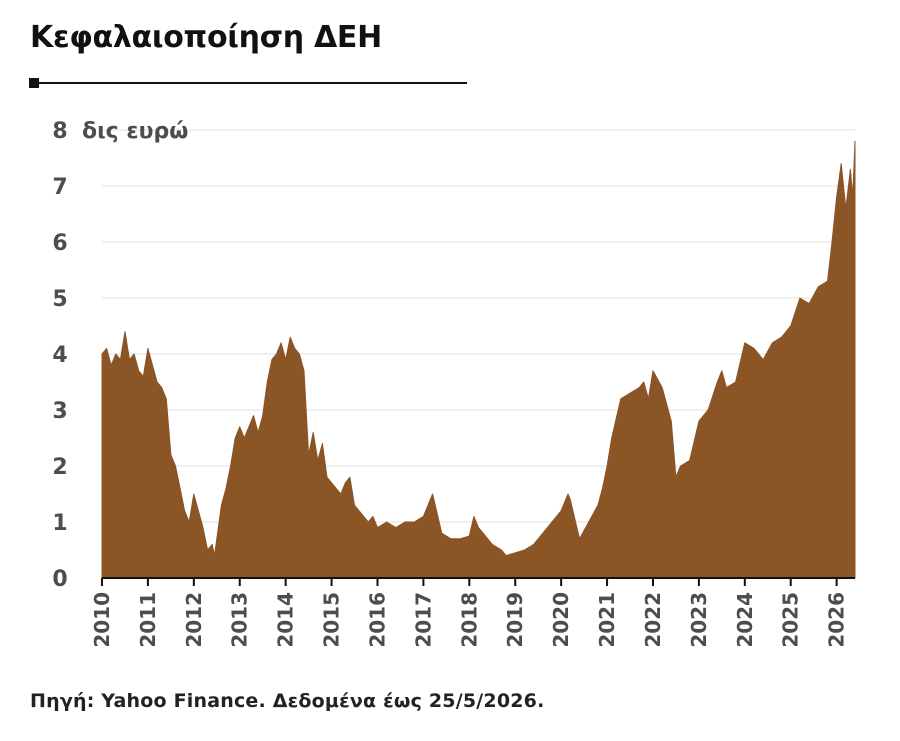 This screenshot has width=900, height=741. What do you see at coordinates (59, 187) in the screenshot?
I see `y-tick-label: 7` at bounding box center [59, 187].